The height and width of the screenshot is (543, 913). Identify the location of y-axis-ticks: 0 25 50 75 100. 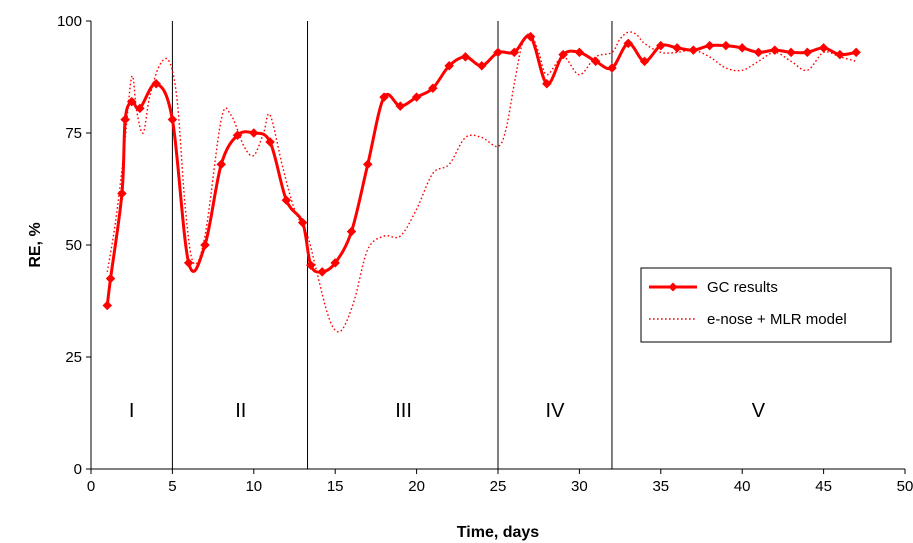
(74, 245).